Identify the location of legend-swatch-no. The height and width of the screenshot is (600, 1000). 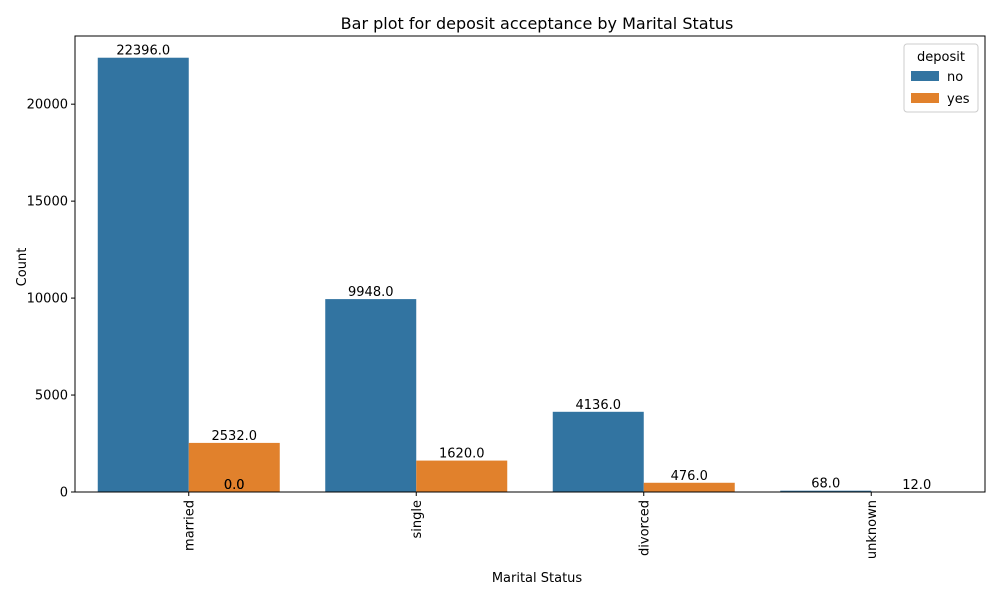
(925, 76).